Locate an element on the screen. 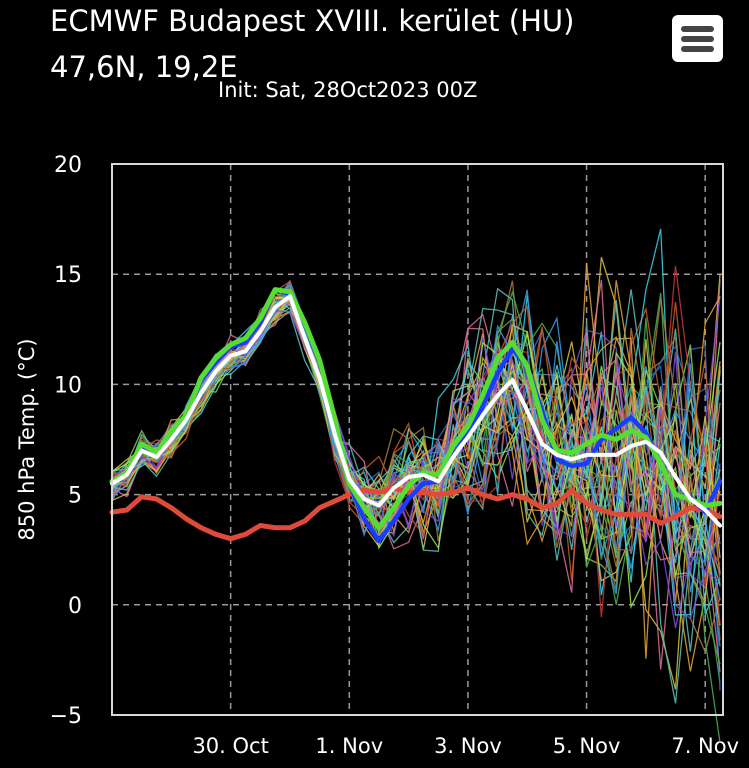  y-tick-label: −5 is located at coordinates (66, 716).